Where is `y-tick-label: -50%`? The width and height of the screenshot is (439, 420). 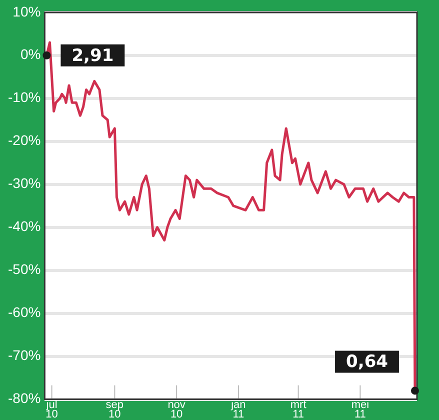 y-tick-label: -50% is located at coordinates (24, 269).